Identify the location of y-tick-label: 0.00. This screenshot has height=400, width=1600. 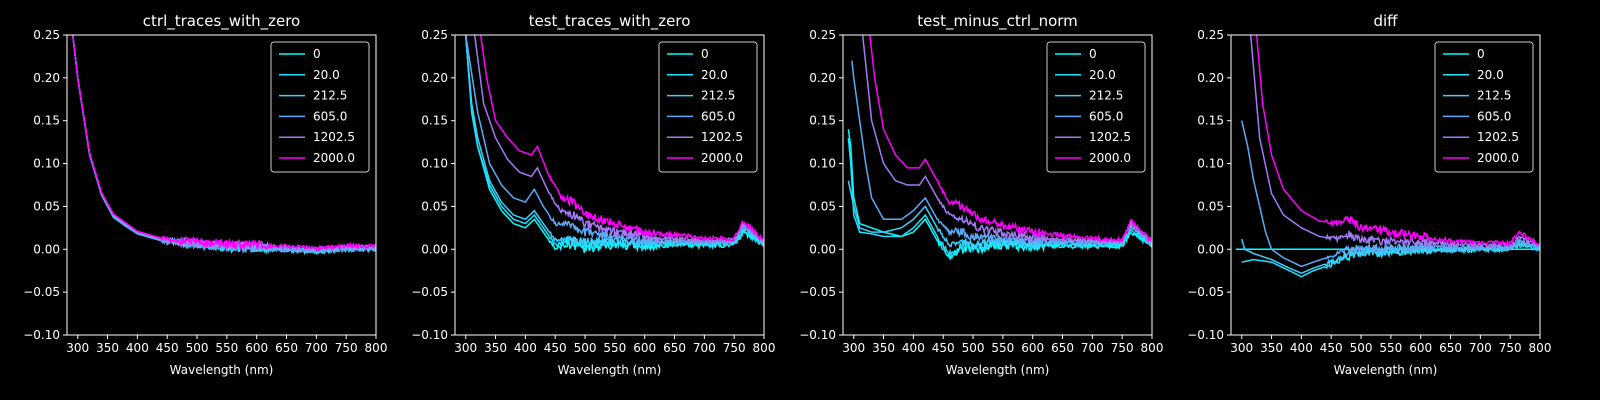
(822, 249).